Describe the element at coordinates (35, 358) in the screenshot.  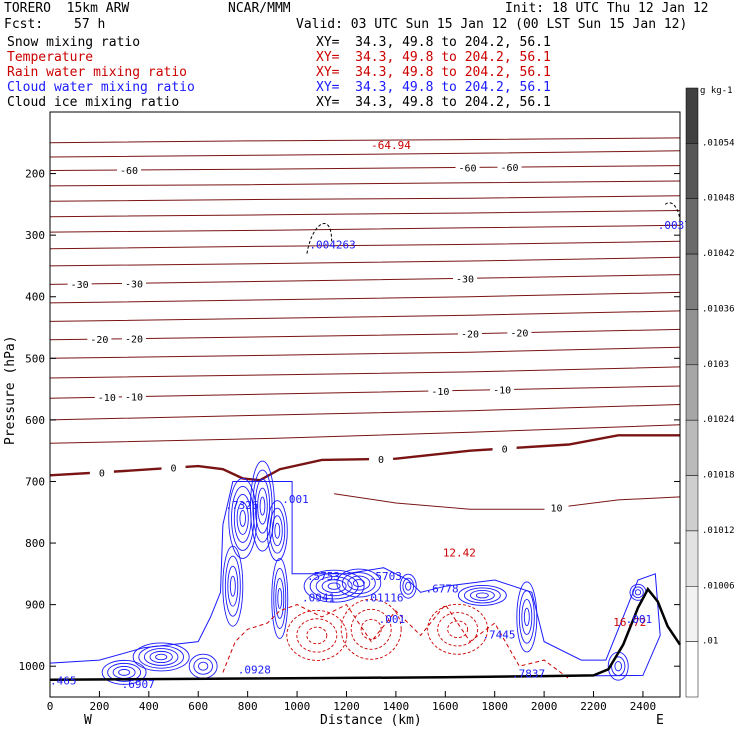
I see `y-tick-label: 500` at that location.